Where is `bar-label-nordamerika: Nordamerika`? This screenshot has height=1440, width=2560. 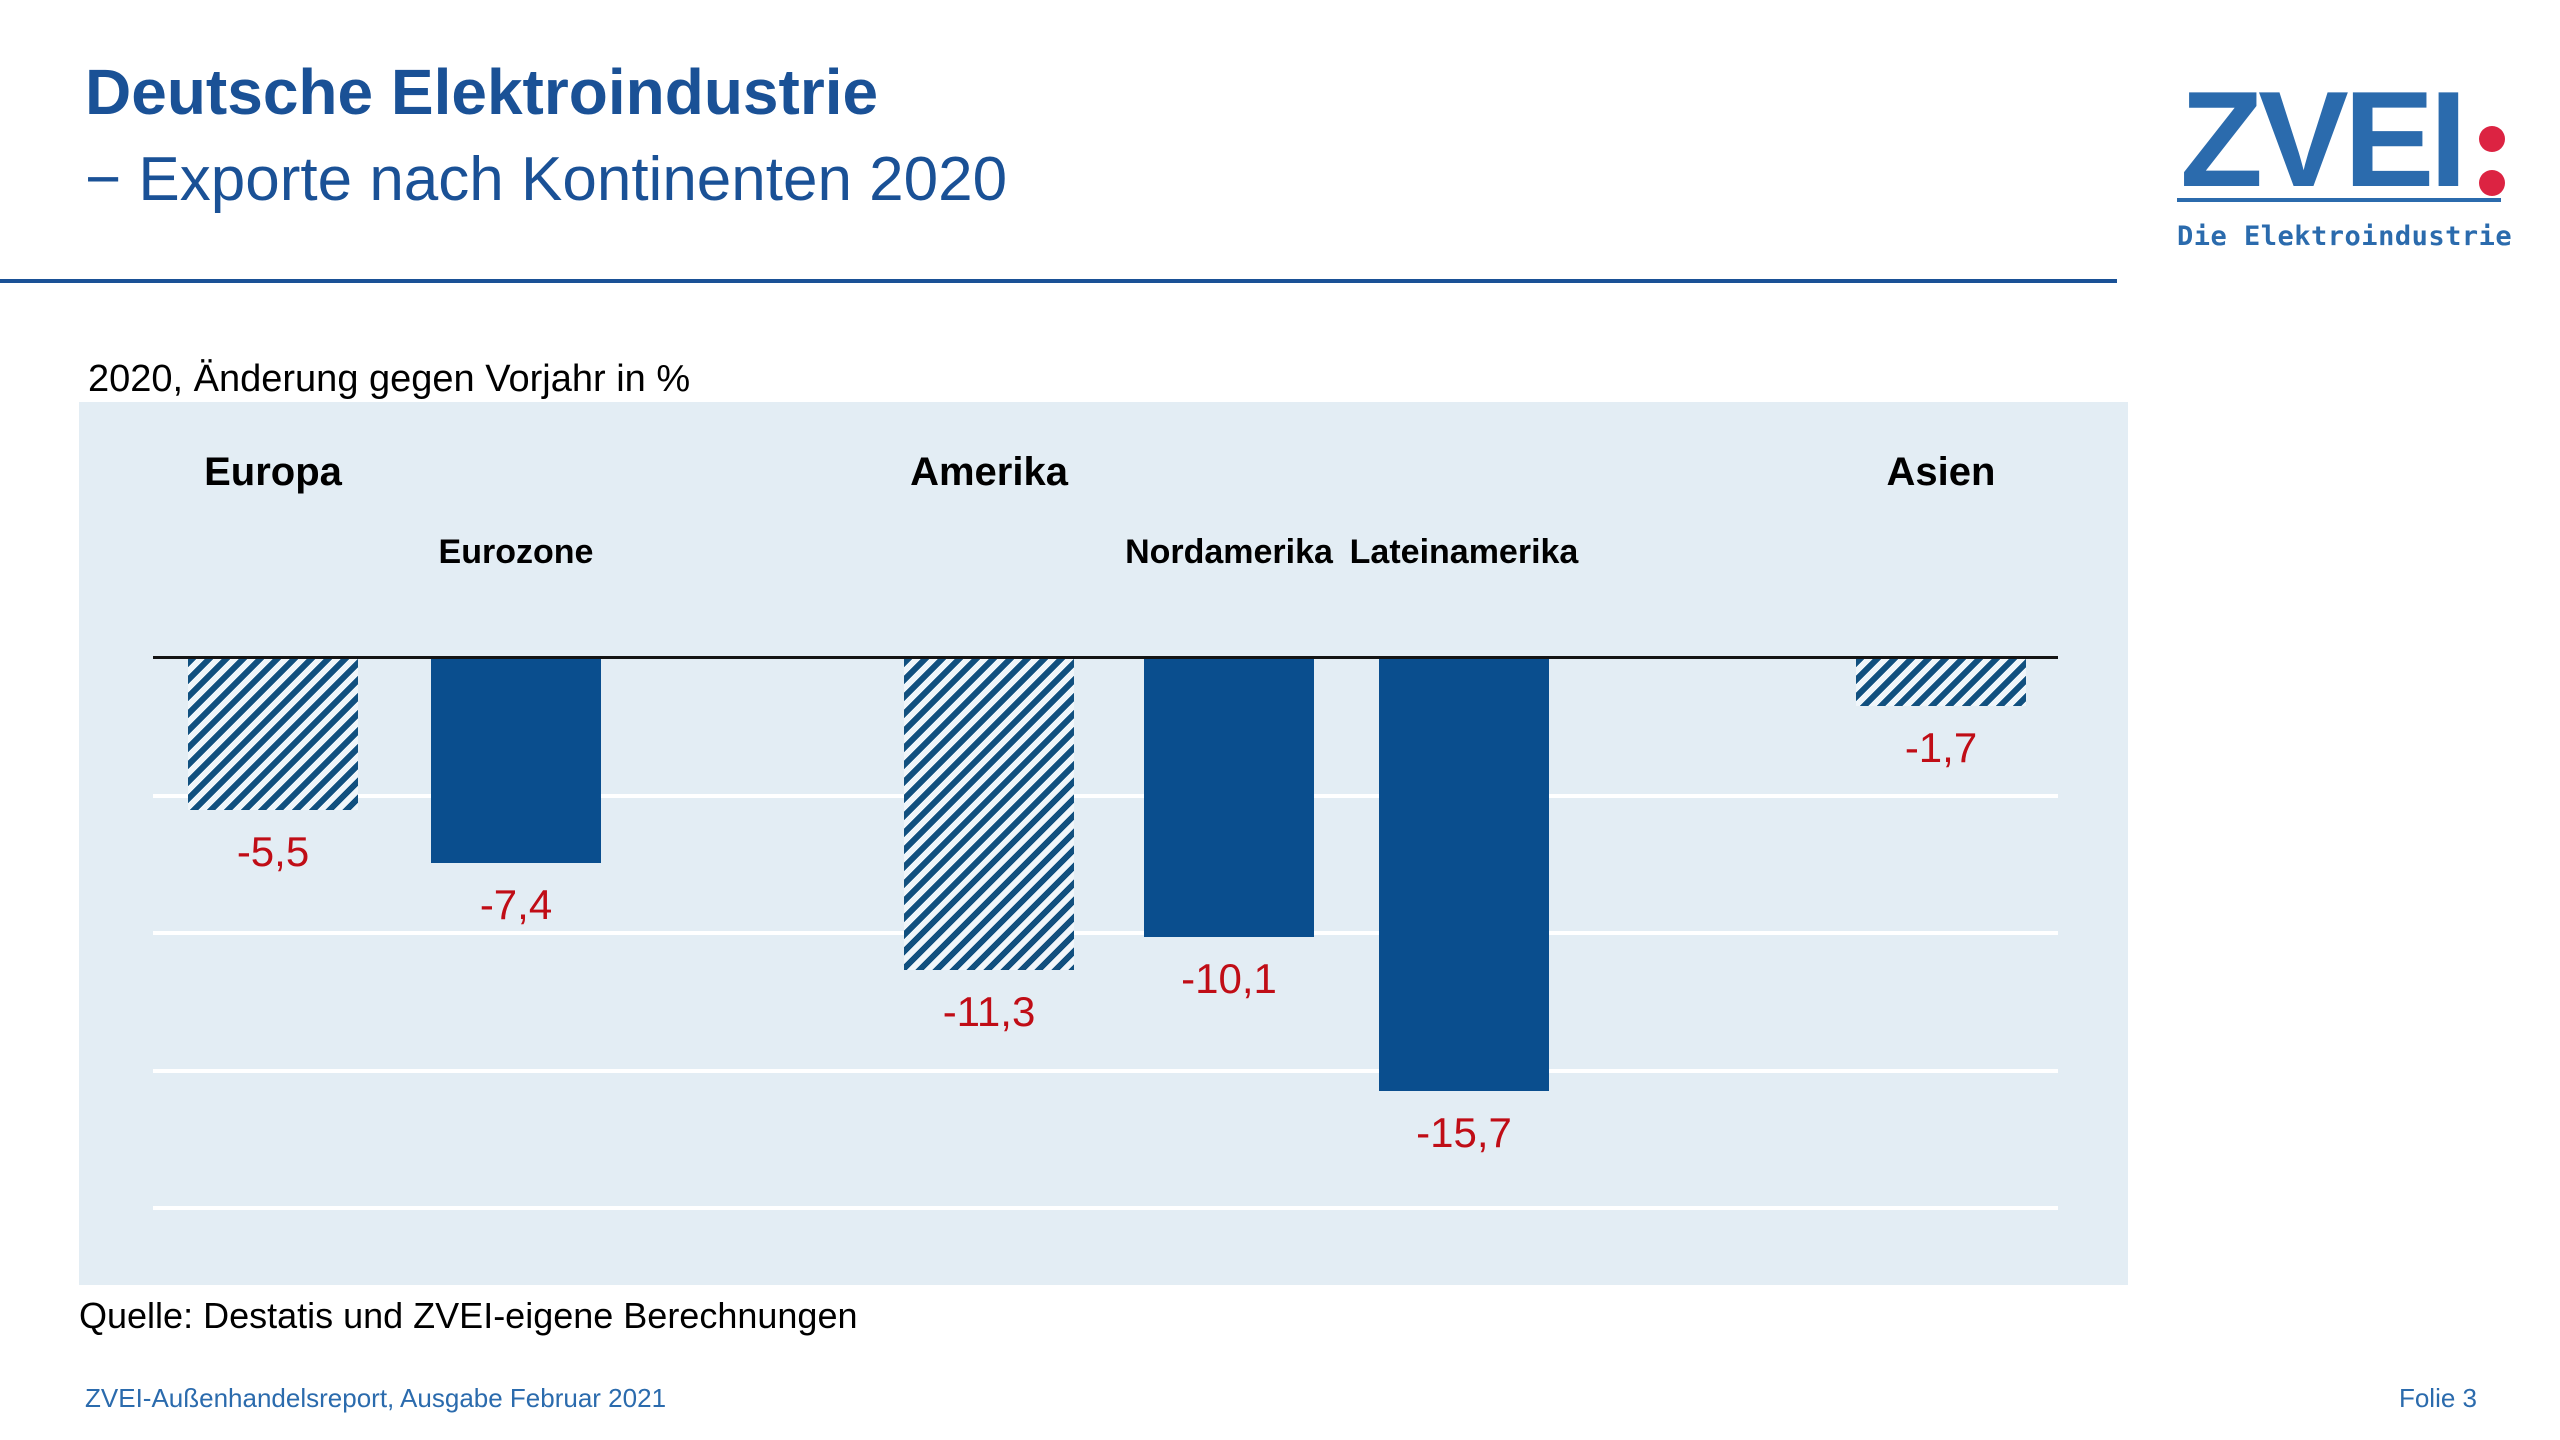
bar-label-nordamerika: Nordamerika is located at coordinates (1229, 552).